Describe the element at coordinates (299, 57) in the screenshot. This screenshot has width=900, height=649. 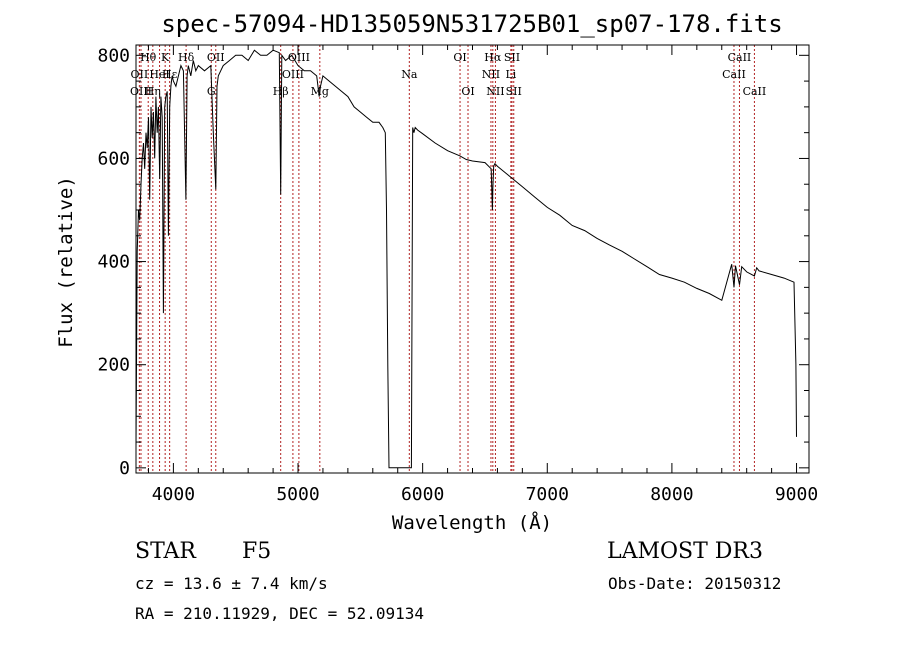
I see `line-label-11: OIII` at that location.